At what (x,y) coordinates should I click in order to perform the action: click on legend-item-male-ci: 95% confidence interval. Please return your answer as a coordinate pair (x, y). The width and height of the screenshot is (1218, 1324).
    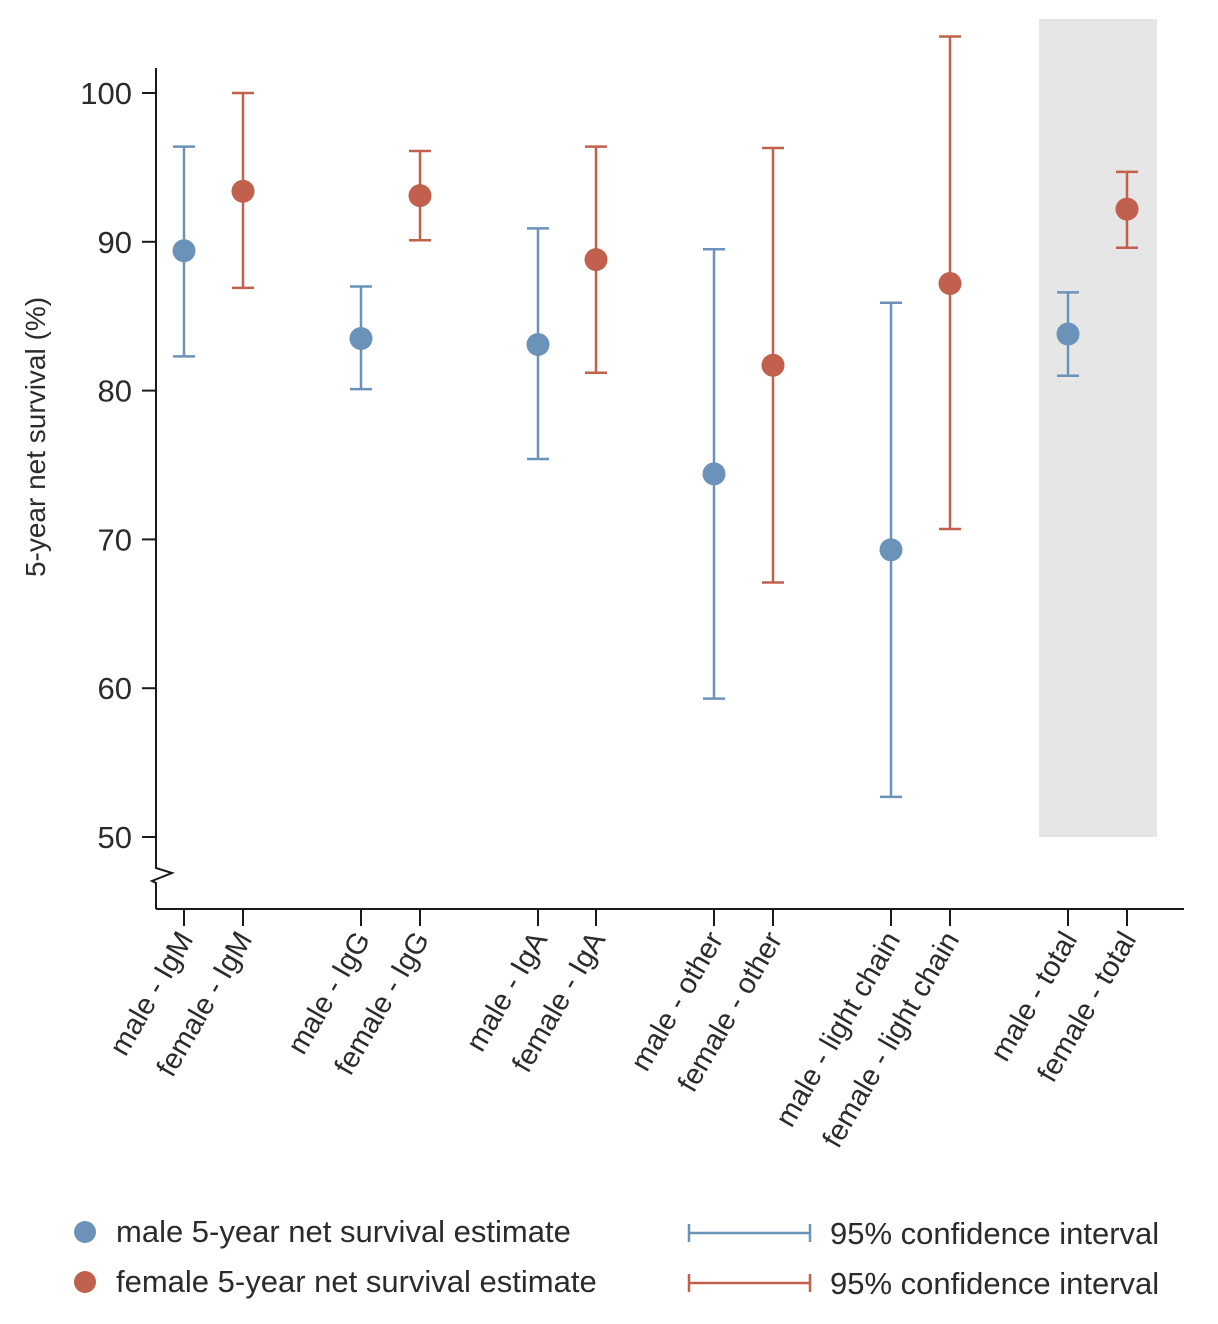
    Looking at the image, I should click on (923, 1233).